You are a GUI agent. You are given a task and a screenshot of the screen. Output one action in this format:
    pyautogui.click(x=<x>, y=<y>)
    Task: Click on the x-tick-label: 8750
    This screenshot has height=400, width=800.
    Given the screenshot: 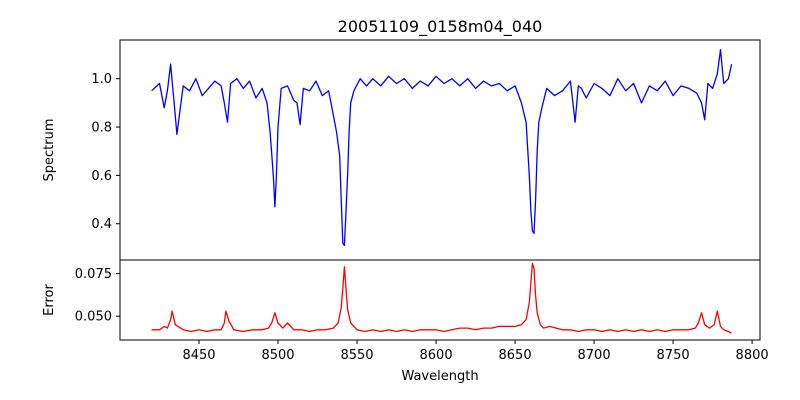 What is the action you would take?
    pyautogui.click(x=673, y=355)
    